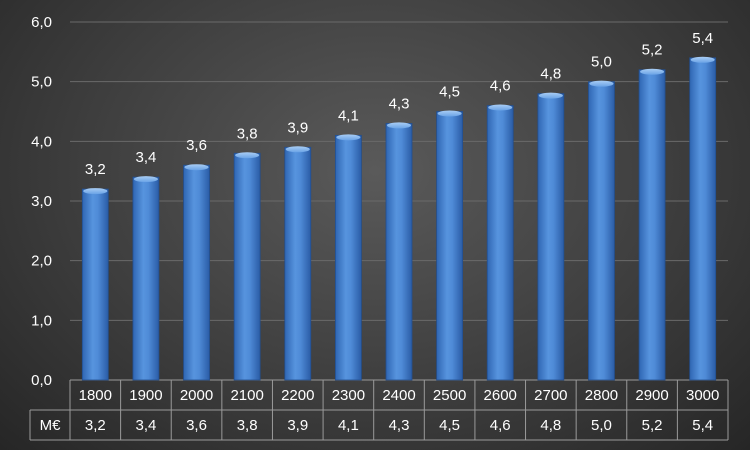 The image size is (750, 450). Describe the element at coordinates (41, 82) in the screenshot. I see `y-tick-label: 5,0` at that location.